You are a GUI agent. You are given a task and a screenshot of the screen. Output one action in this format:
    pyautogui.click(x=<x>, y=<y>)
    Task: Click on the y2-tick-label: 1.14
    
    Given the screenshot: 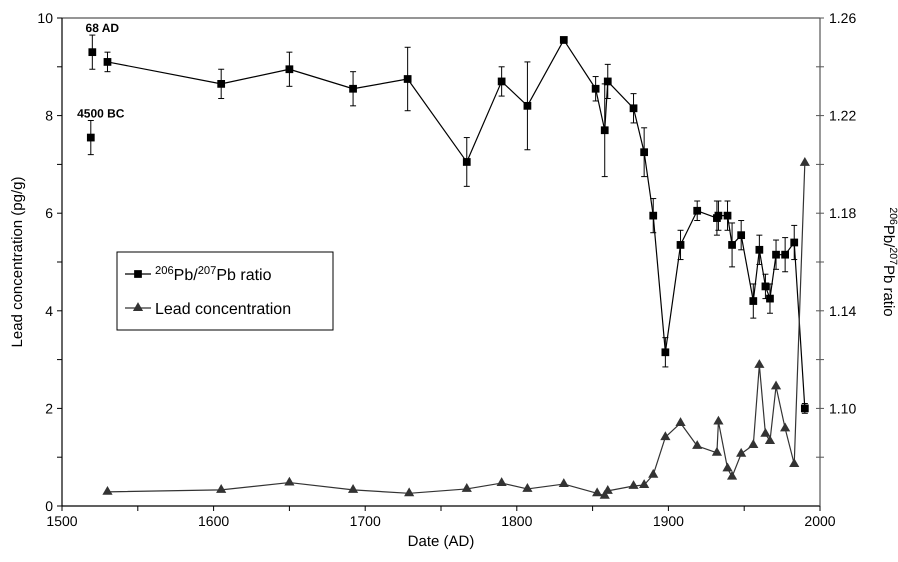 What is the action you would take?
    pyautogui.click(x=842, y=310)
    